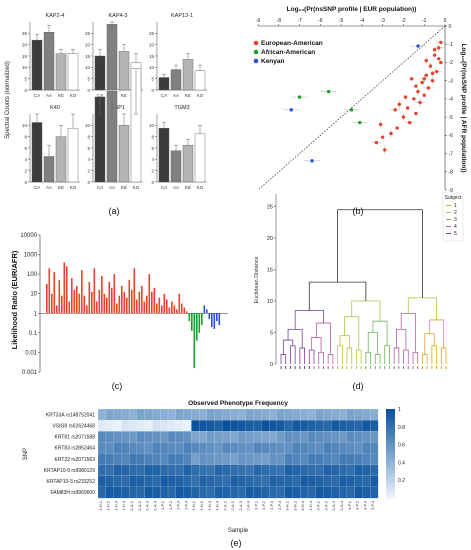  What do you see at coordinates (288, 52) in the screenshot?
I see `panel-b-legend-label: African-American` at bounding box center [288, 52].